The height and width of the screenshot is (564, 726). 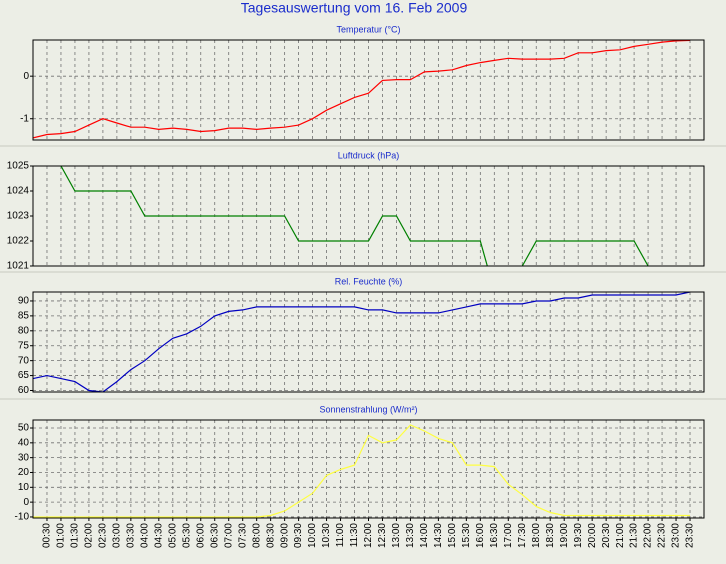 What do you see at coordinates (354, 8) in the screenshot?
I see `page-title: Tagesauswertung vom 16. Feb 2009` at bounding box center [354, 8].